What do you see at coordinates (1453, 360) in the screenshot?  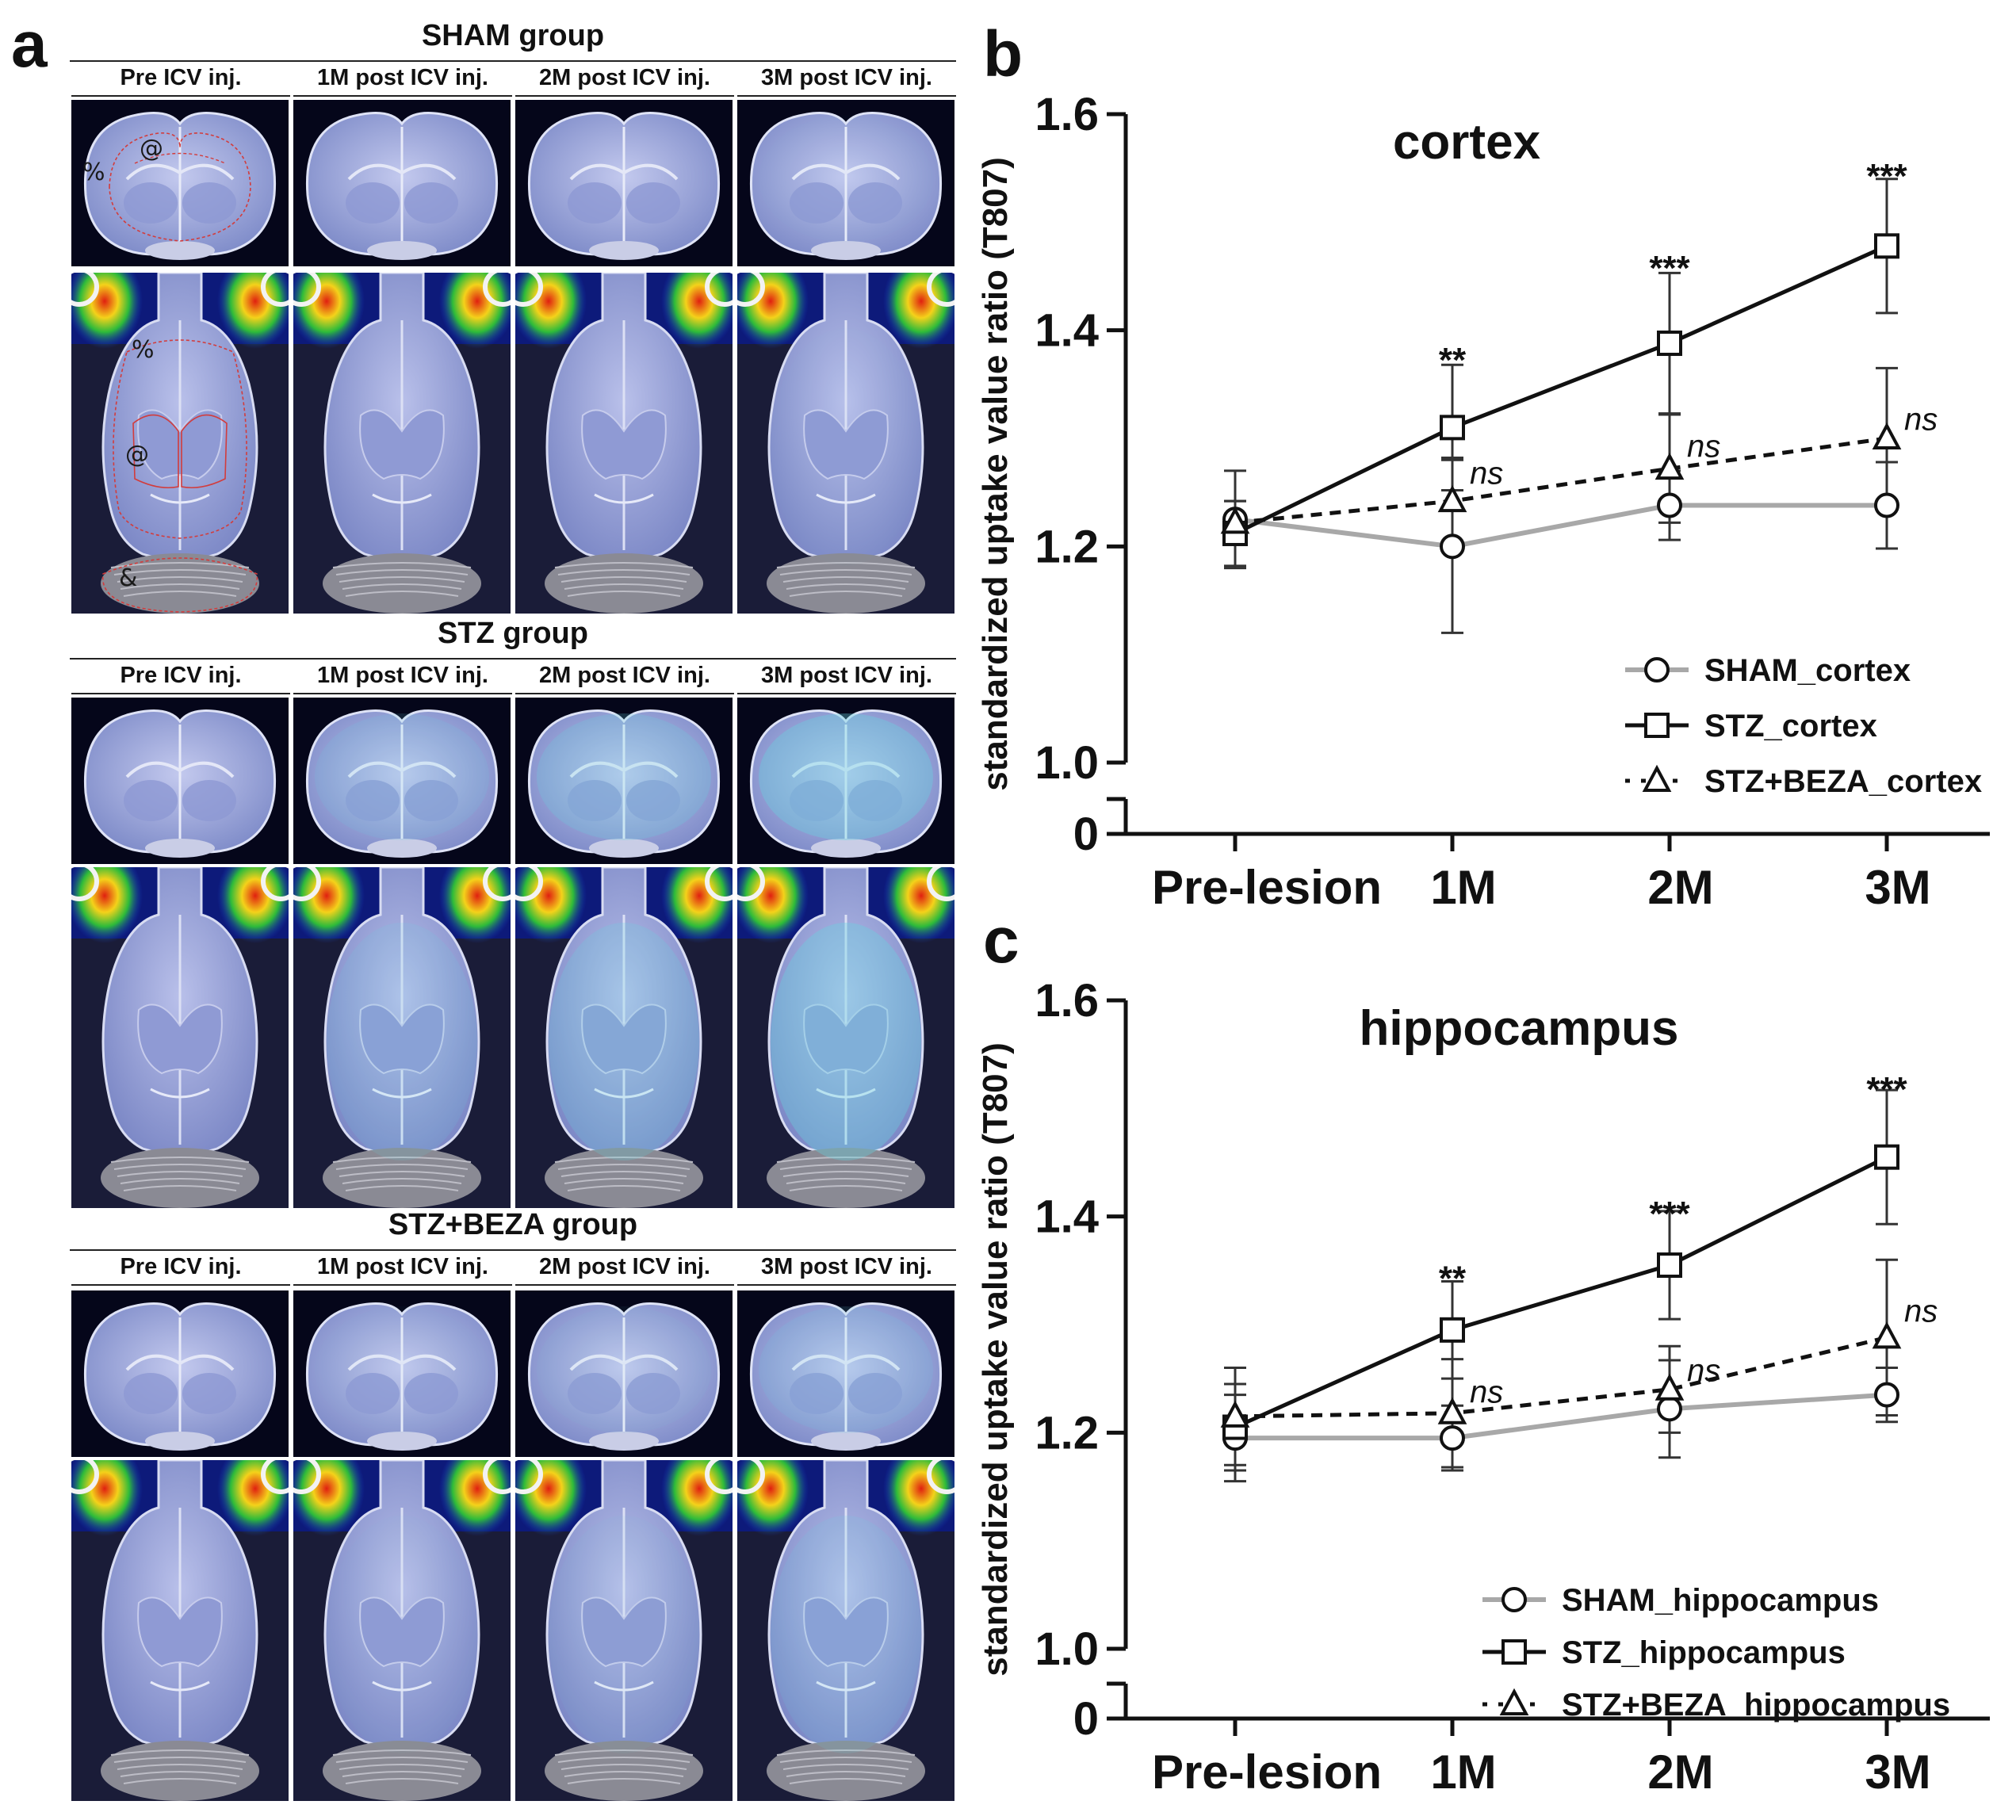 I see `annotation-significance: **` at bounding box center [1453, 360].